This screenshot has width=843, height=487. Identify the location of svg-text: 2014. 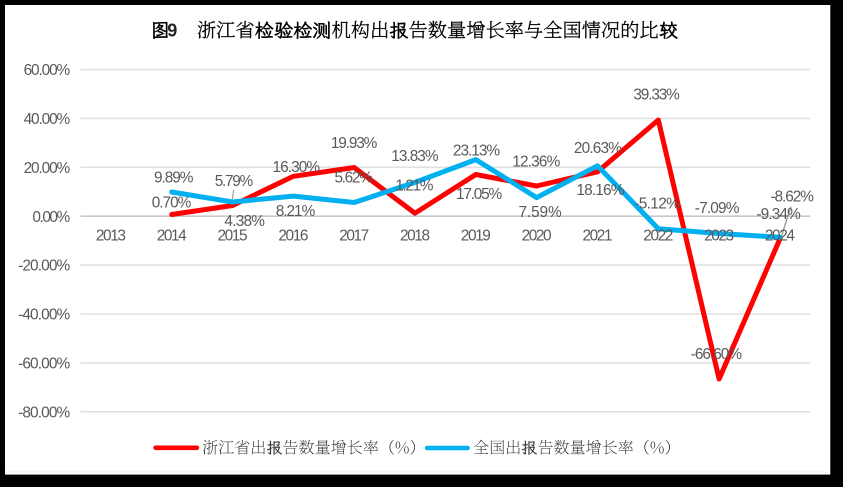
(172, 236).